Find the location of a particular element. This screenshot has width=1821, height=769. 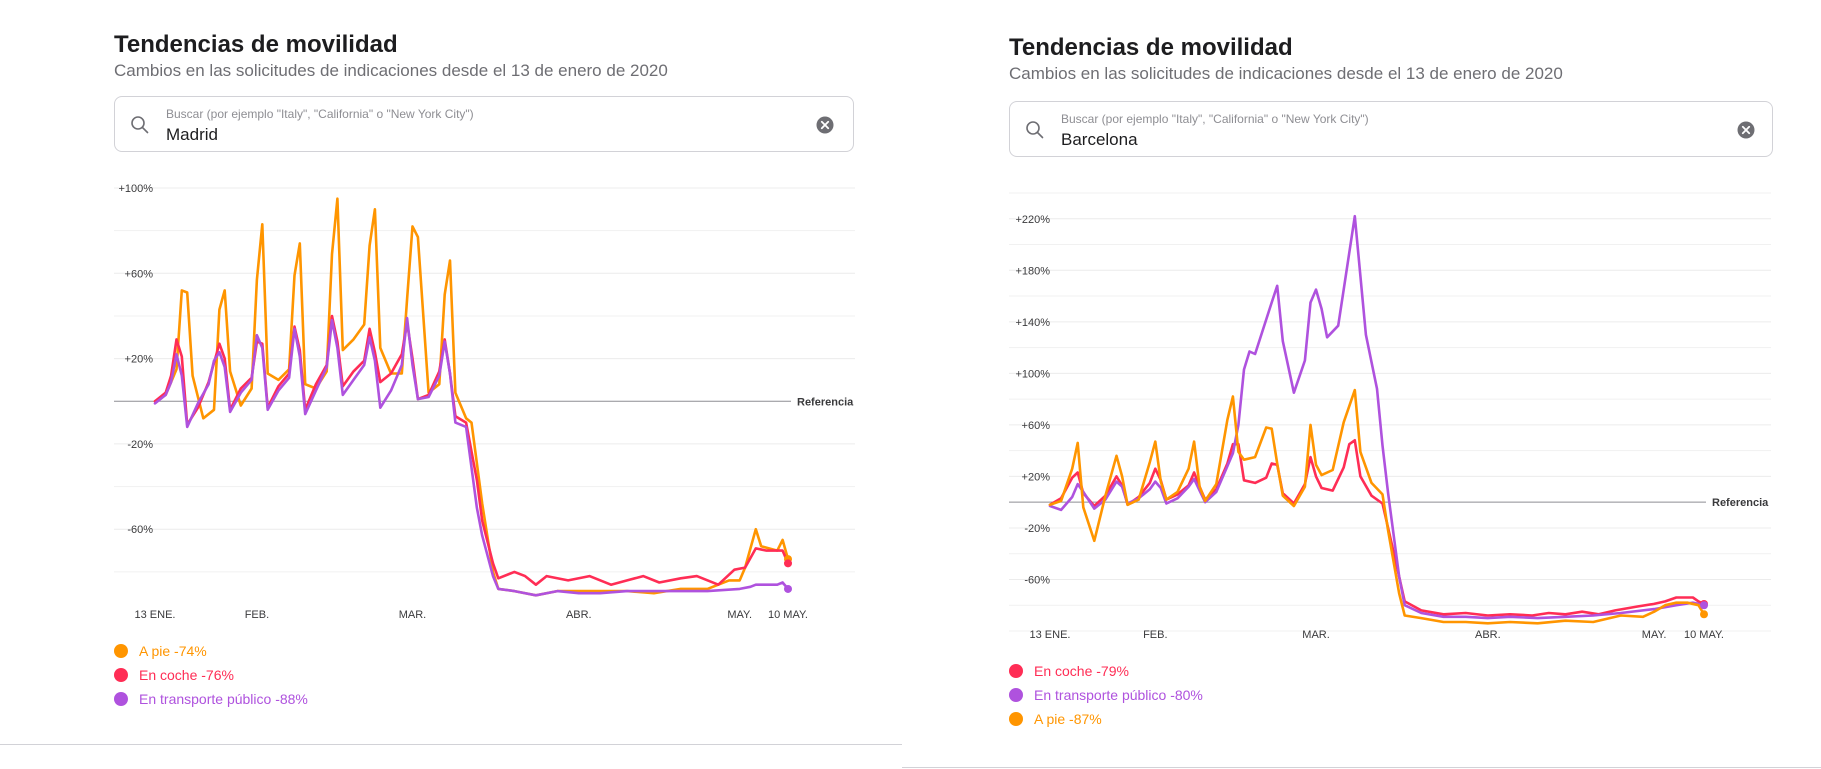

legend-label: A pie -87% is located at coordinates (1068, 719).